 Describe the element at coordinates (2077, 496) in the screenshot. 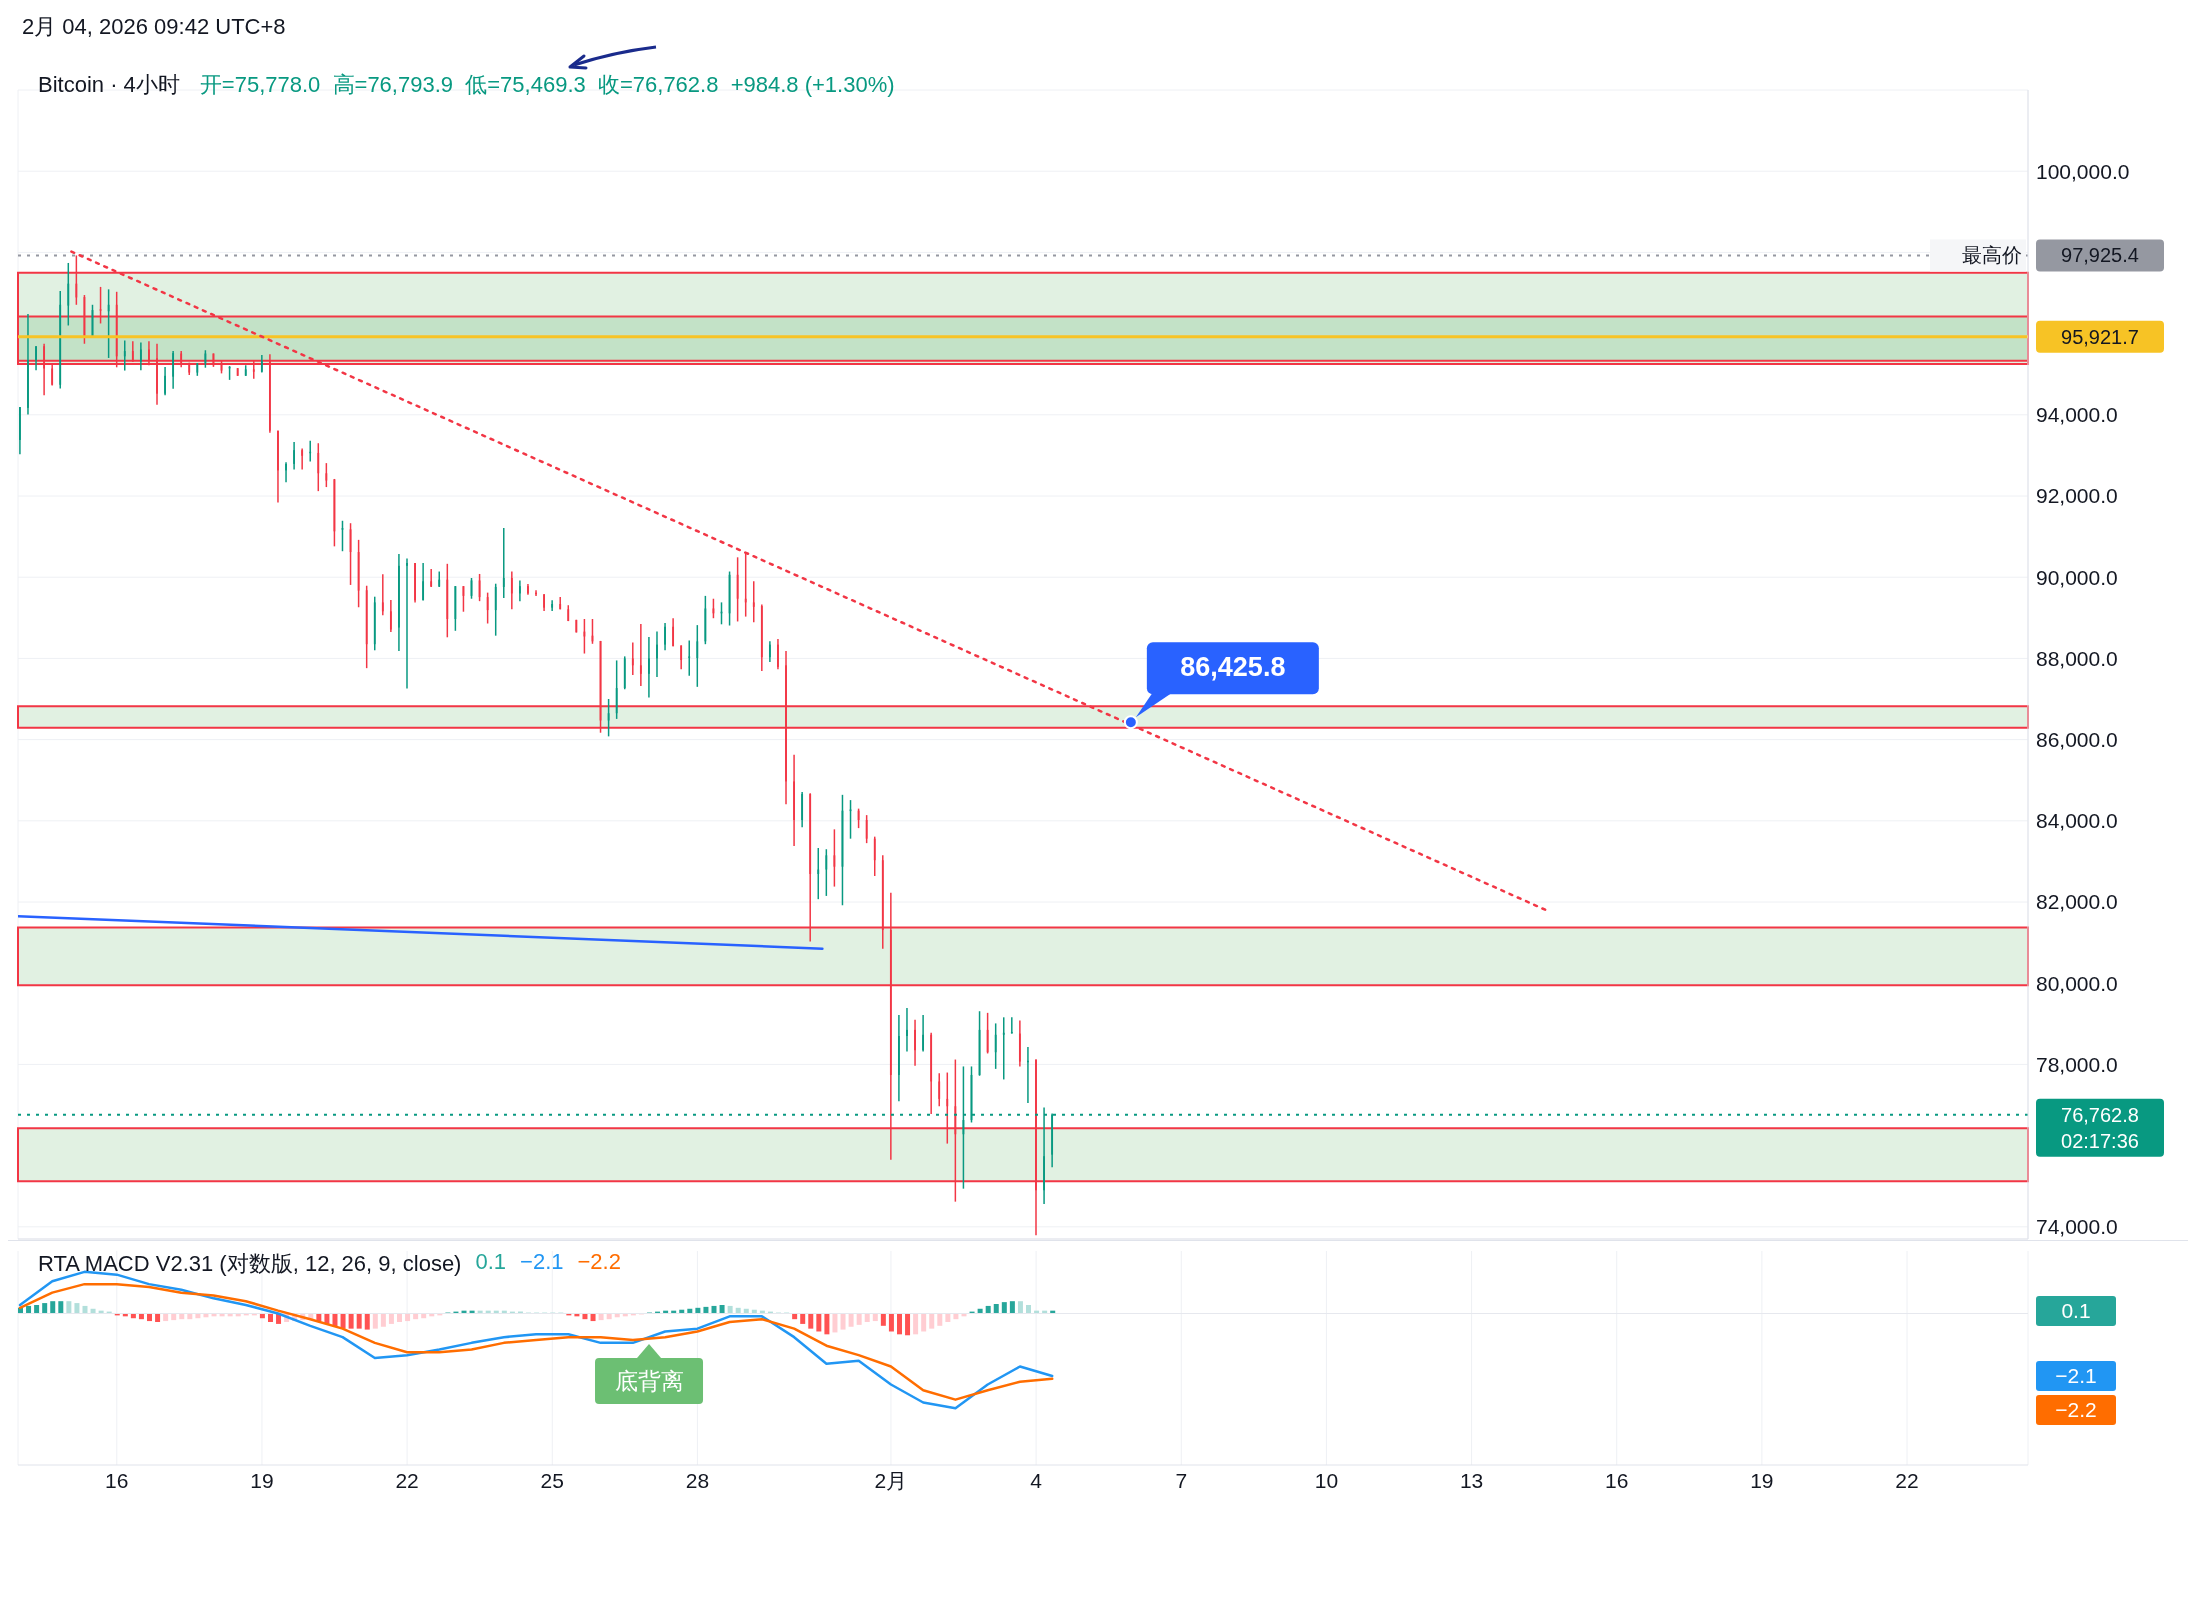

I see `y-tick-label: 92,000.0` at that location.